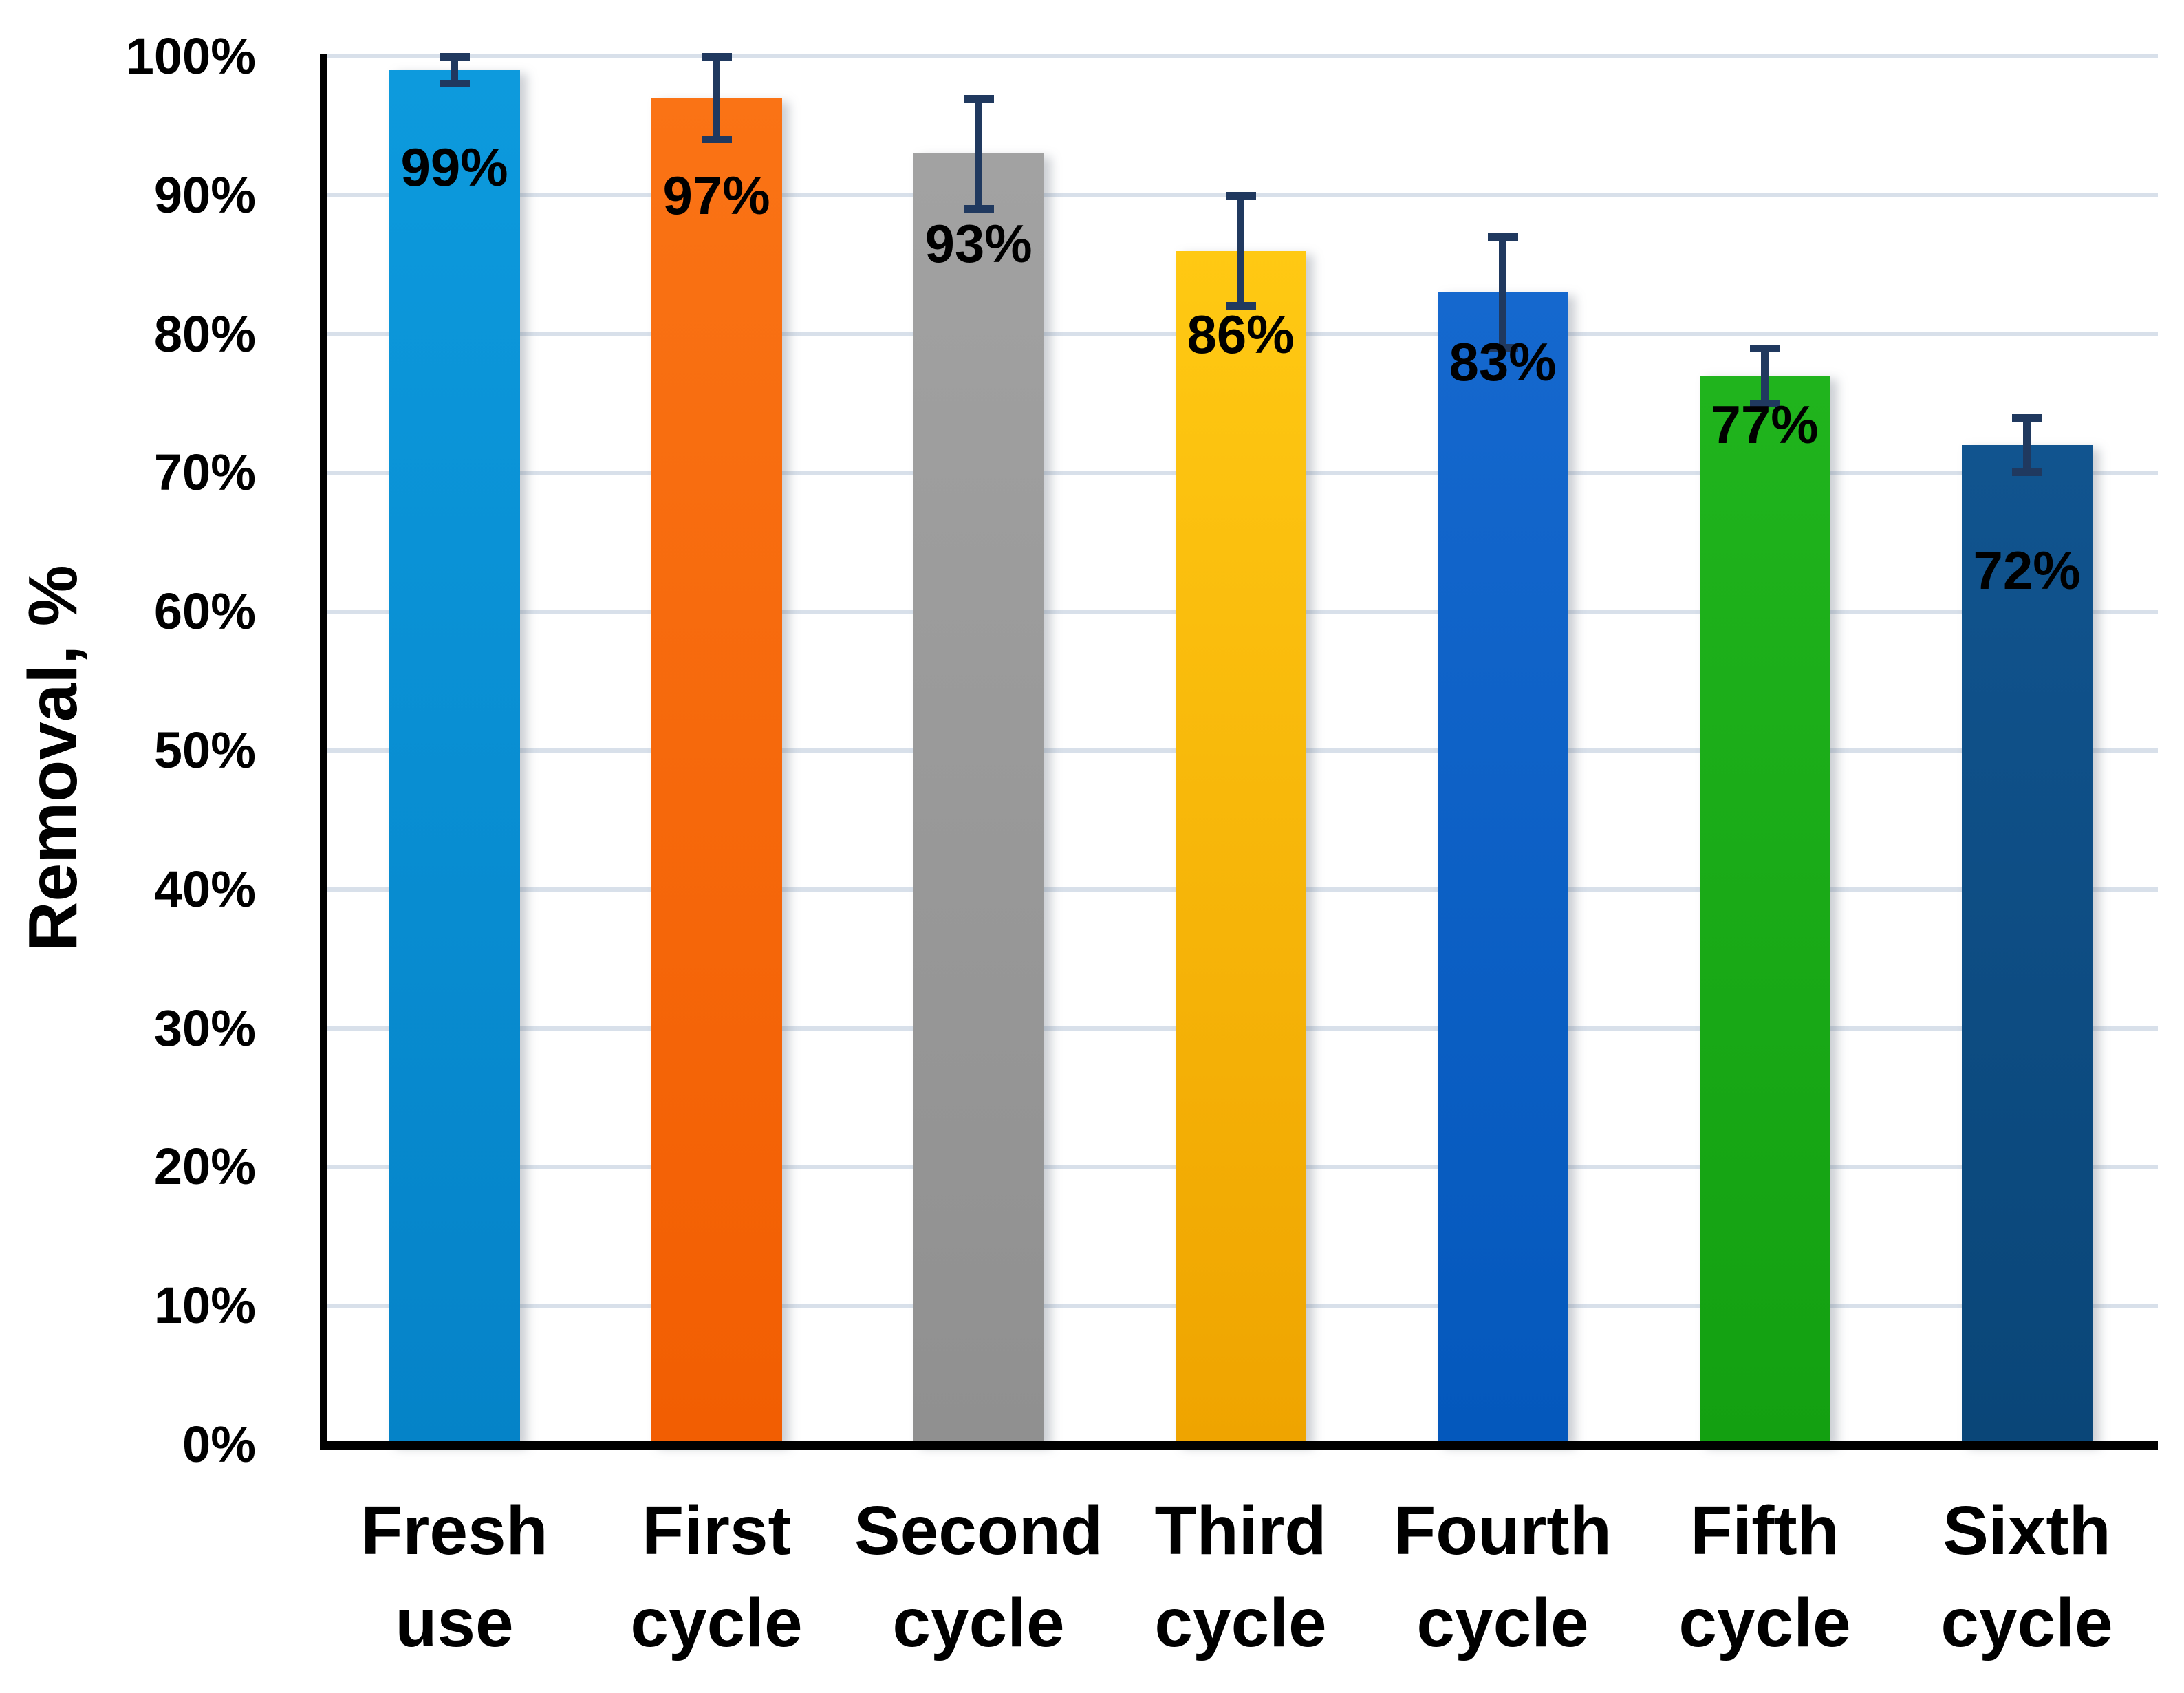 The height and width of the screenshot is (1693, 2184). What do you see at coordinates (2027, 1531) in the screenshot?
I see `category-label-line1-sixth-cycle: Sixth` at bounding box center [2027, 1531].